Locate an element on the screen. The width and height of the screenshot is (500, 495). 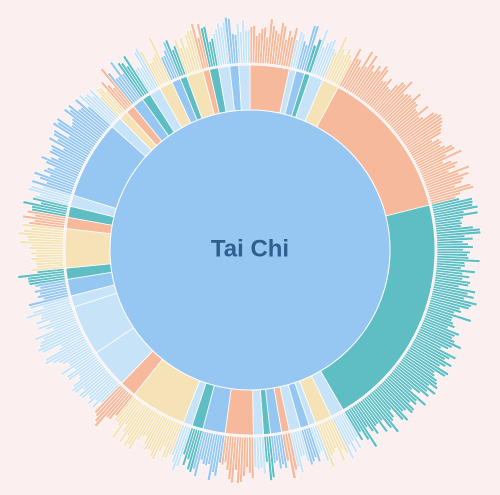
root-label: Tai Chi is located at coordinates (250, 248).